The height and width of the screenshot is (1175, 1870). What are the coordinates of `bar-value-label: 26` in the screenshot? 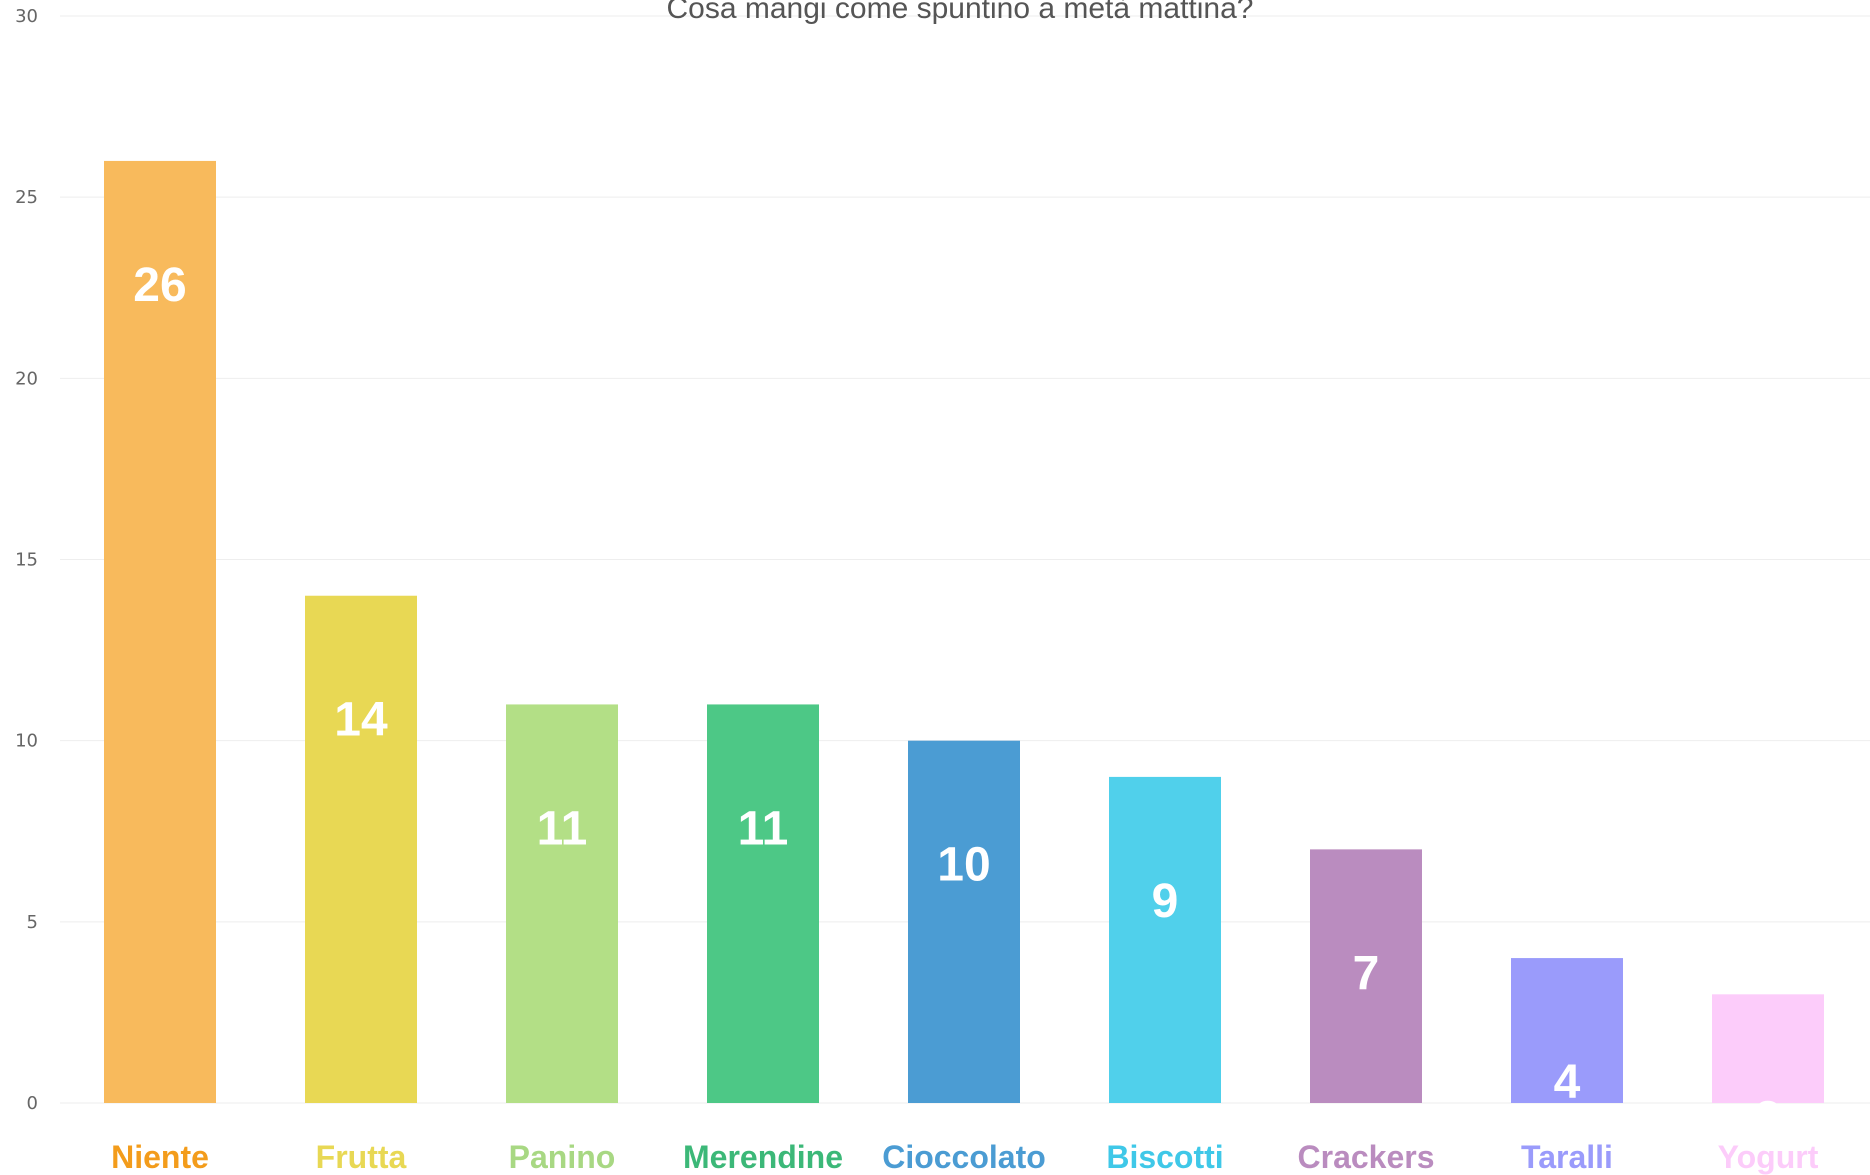 It's located at (159, 285).